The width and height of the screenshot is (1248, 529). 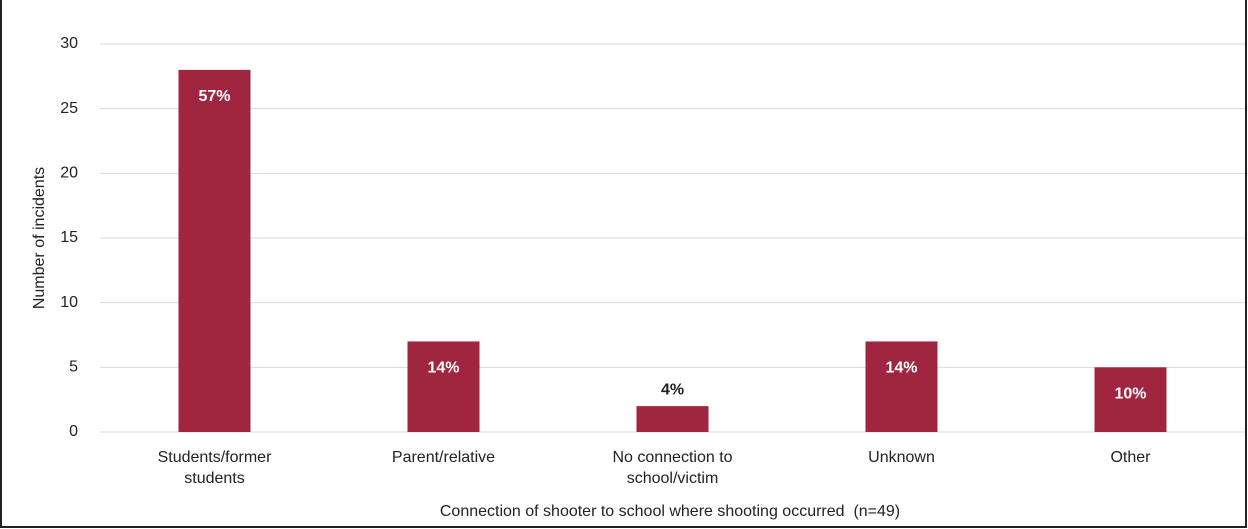 I want to click on y-tick-label: 25, so click(x=69, y=108).